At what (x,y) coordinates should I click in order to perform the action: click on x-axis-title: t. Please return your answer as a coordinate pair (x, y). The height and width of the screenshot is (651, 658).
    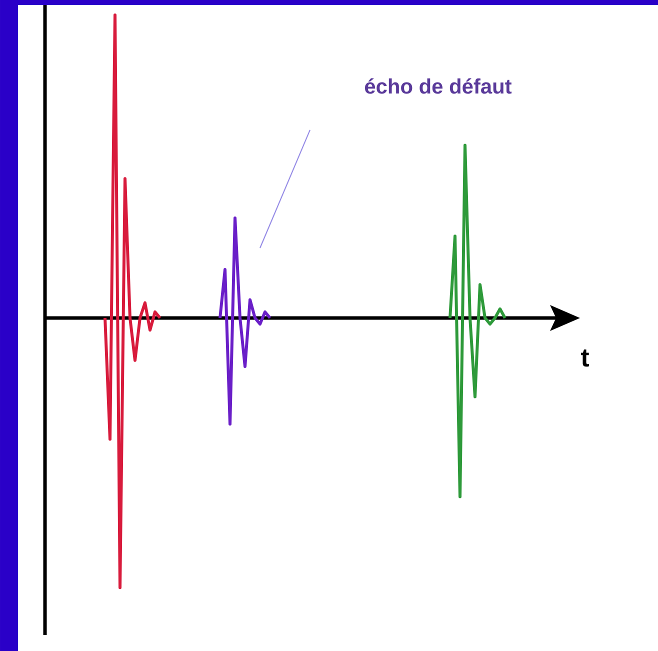
    Looking at the image, I should click on (585, 358).